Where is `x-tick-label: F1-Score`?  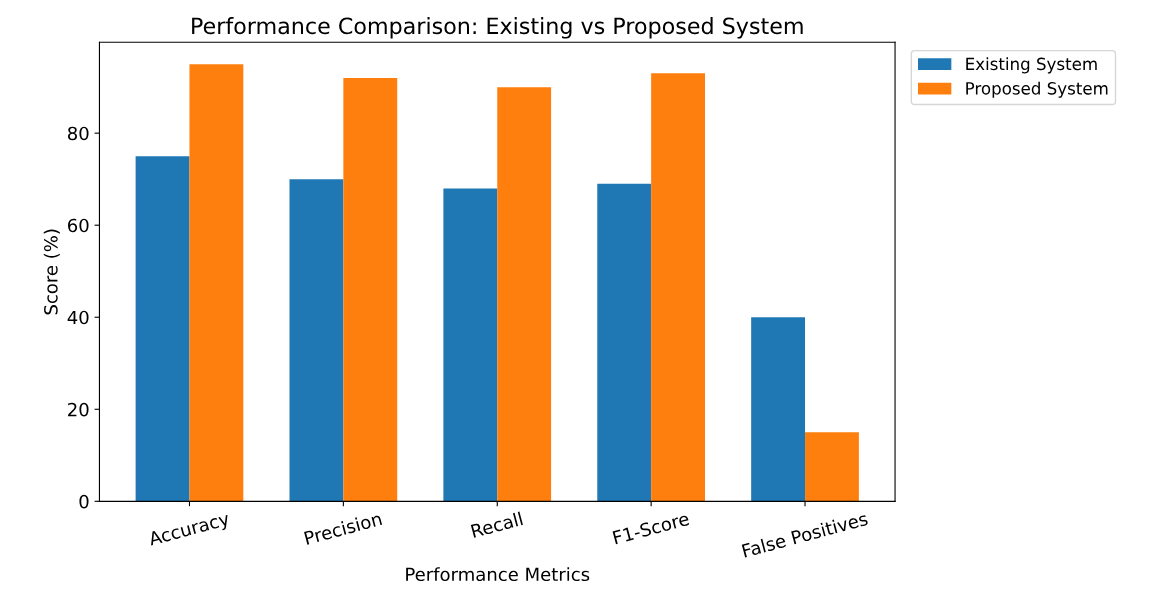
x-tick-label: F1-Score is located at coordinates (651, 528).